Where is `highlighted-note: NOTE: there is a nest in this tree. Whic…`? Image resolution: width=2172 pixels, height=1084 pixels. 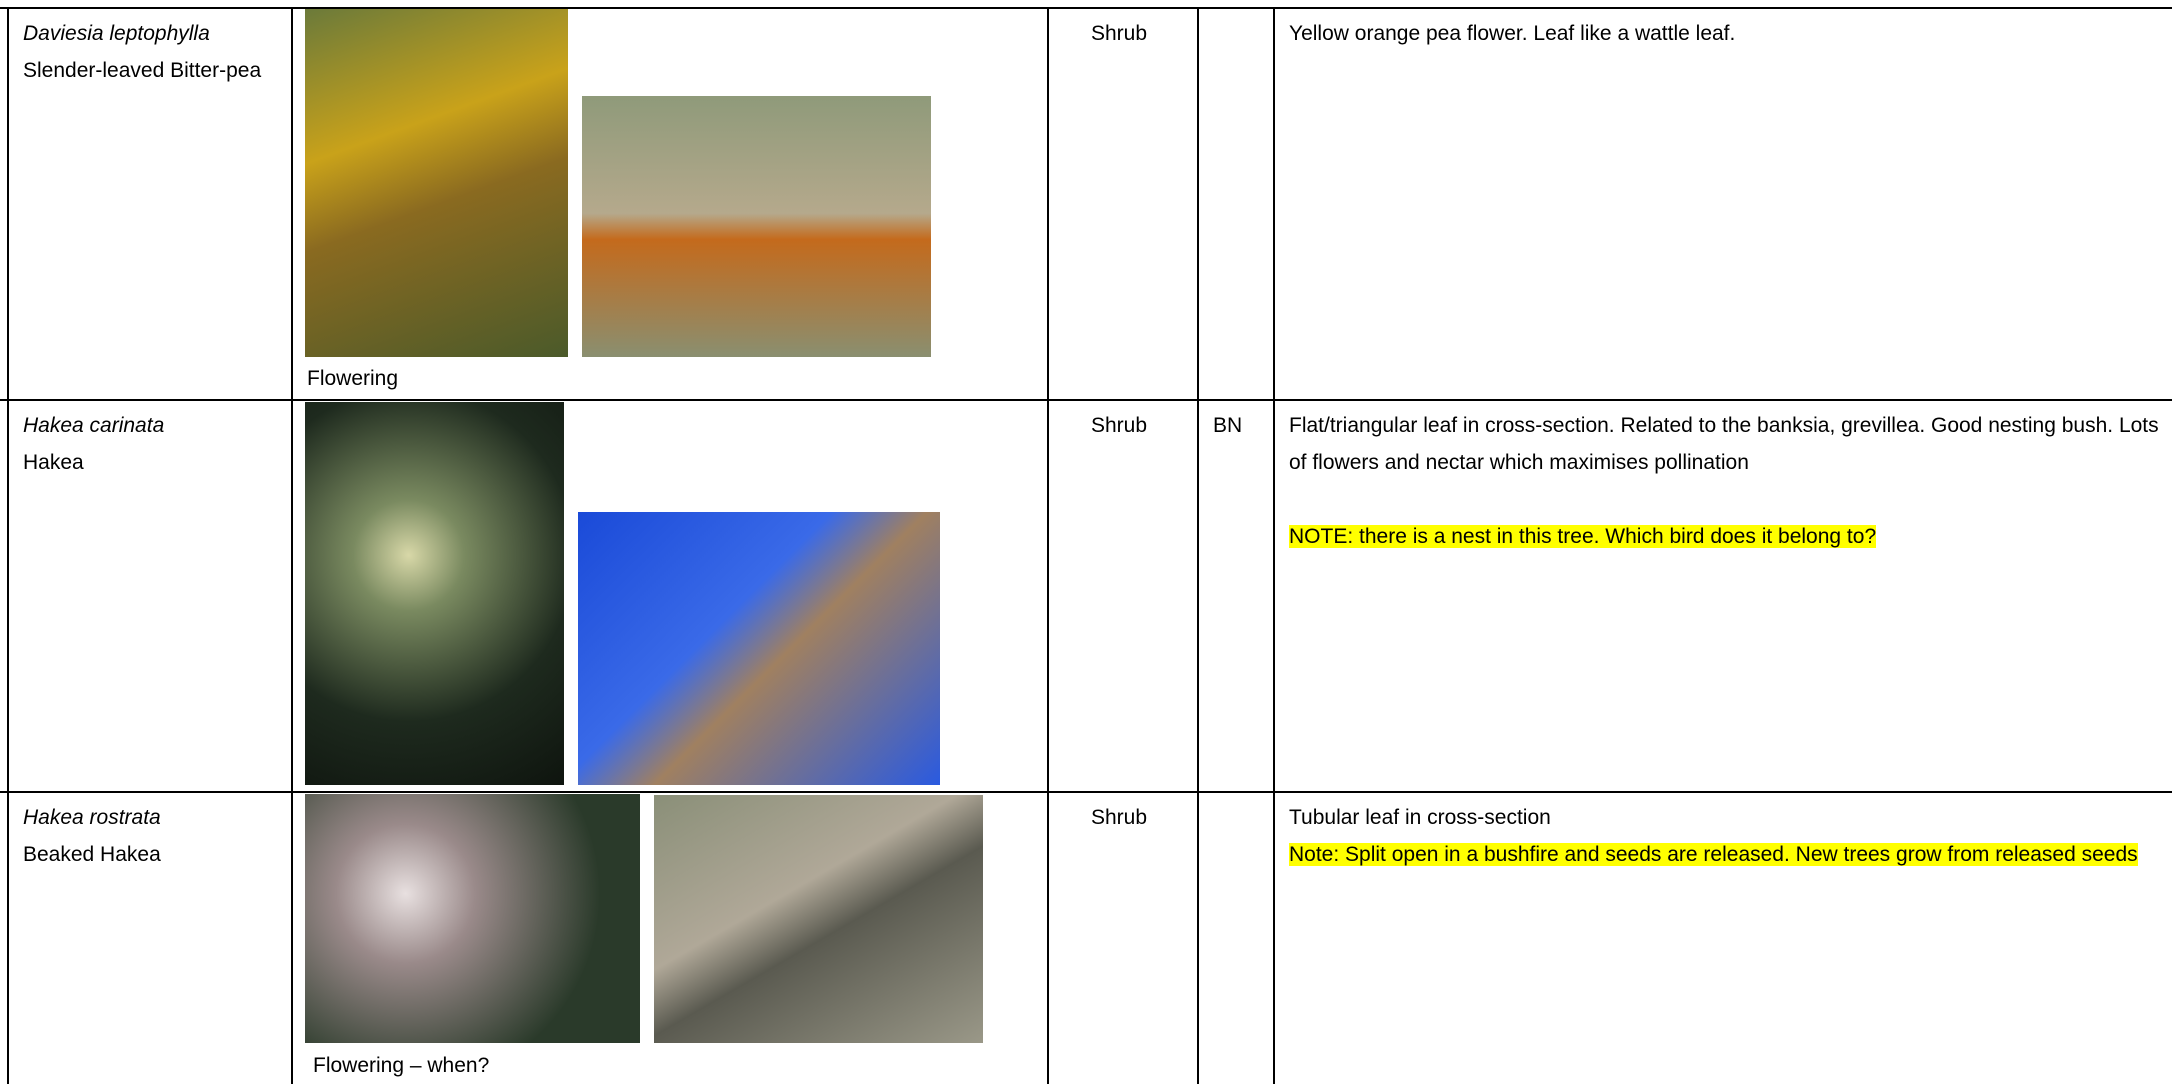 highlighted-note: NOTE: there is a nest in this tree. Whic… is located at coordinates (1583, 536).